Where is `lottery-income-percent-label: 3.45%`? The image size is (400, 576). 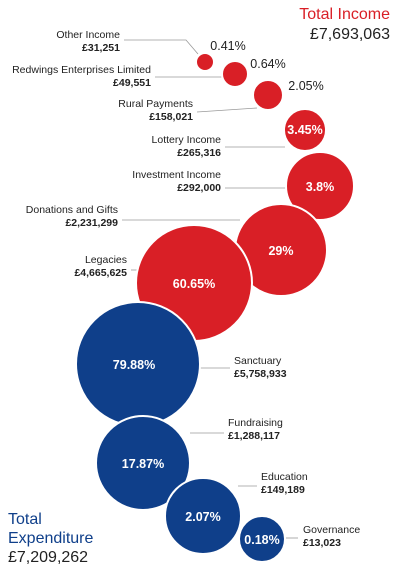
lottery-income-percent-label: 3.45% is located at coordinates (304, 130).